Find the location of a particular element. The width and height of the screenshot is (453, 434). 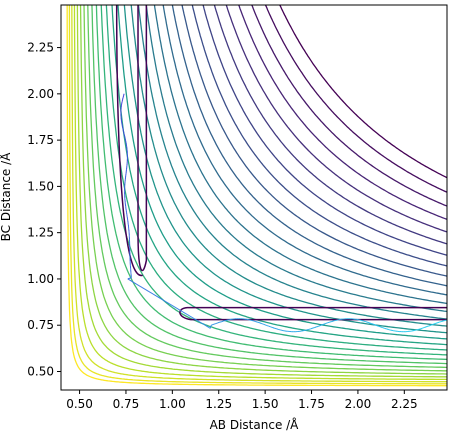

x-tick-label: 0.50 is located at coordinates (79, 404).